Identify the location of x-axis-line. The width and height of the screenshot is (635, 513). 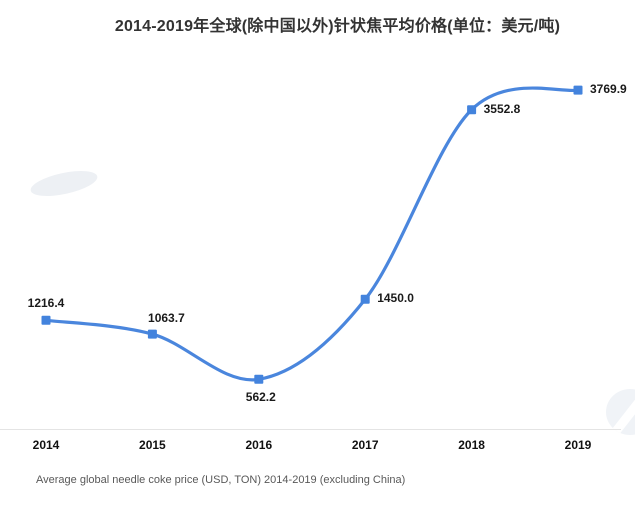
(310, 429).